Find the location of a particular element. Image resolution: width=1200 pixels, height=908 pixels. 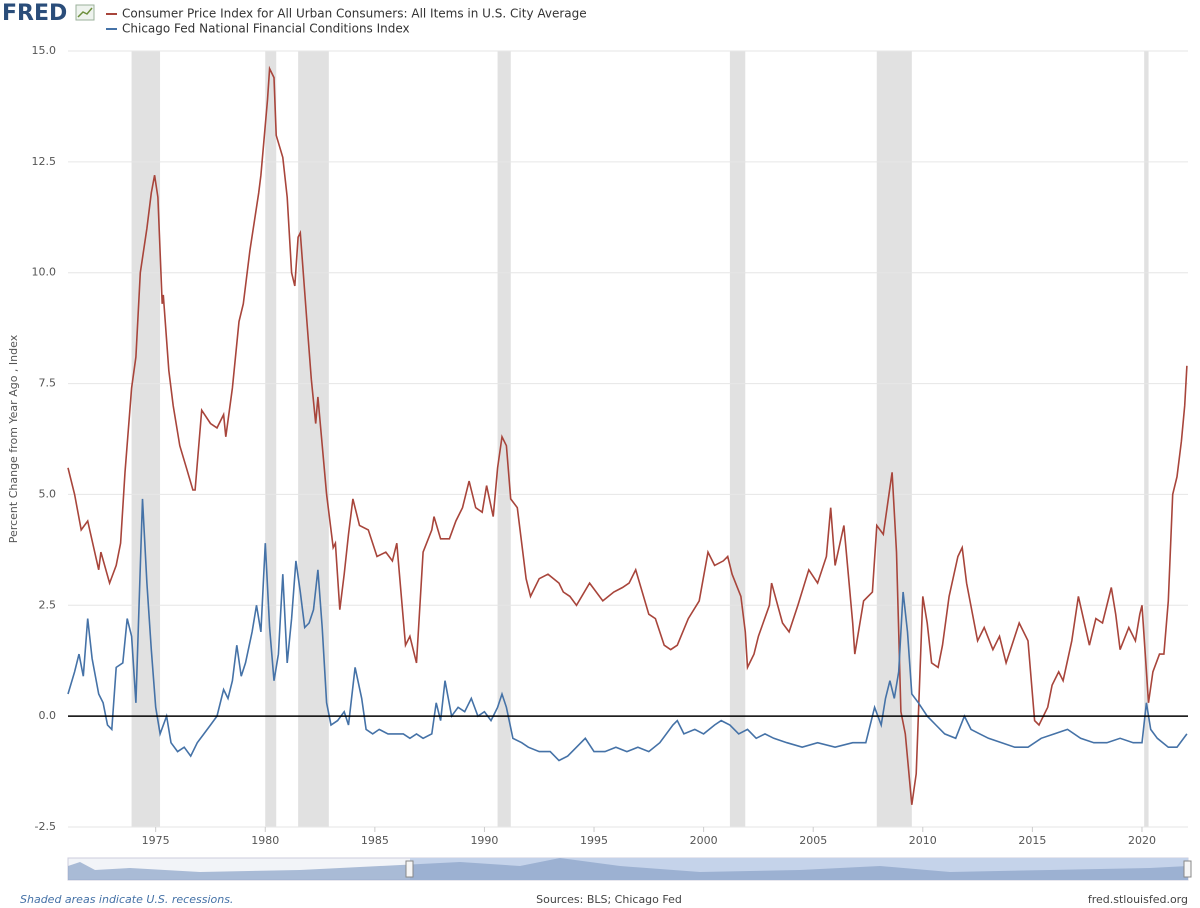

x-tick-label: 2020 is located at coordinates (1142, 840).